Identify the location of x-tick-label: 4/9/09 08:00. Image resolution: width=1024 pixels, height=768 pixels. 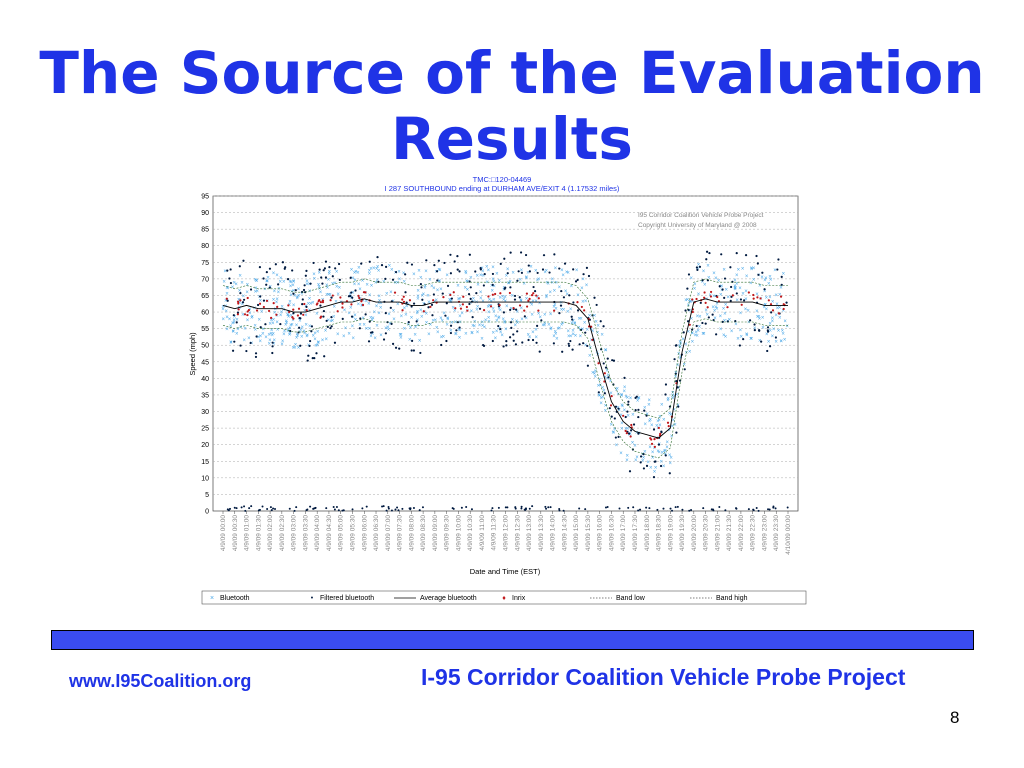
(411, 533).